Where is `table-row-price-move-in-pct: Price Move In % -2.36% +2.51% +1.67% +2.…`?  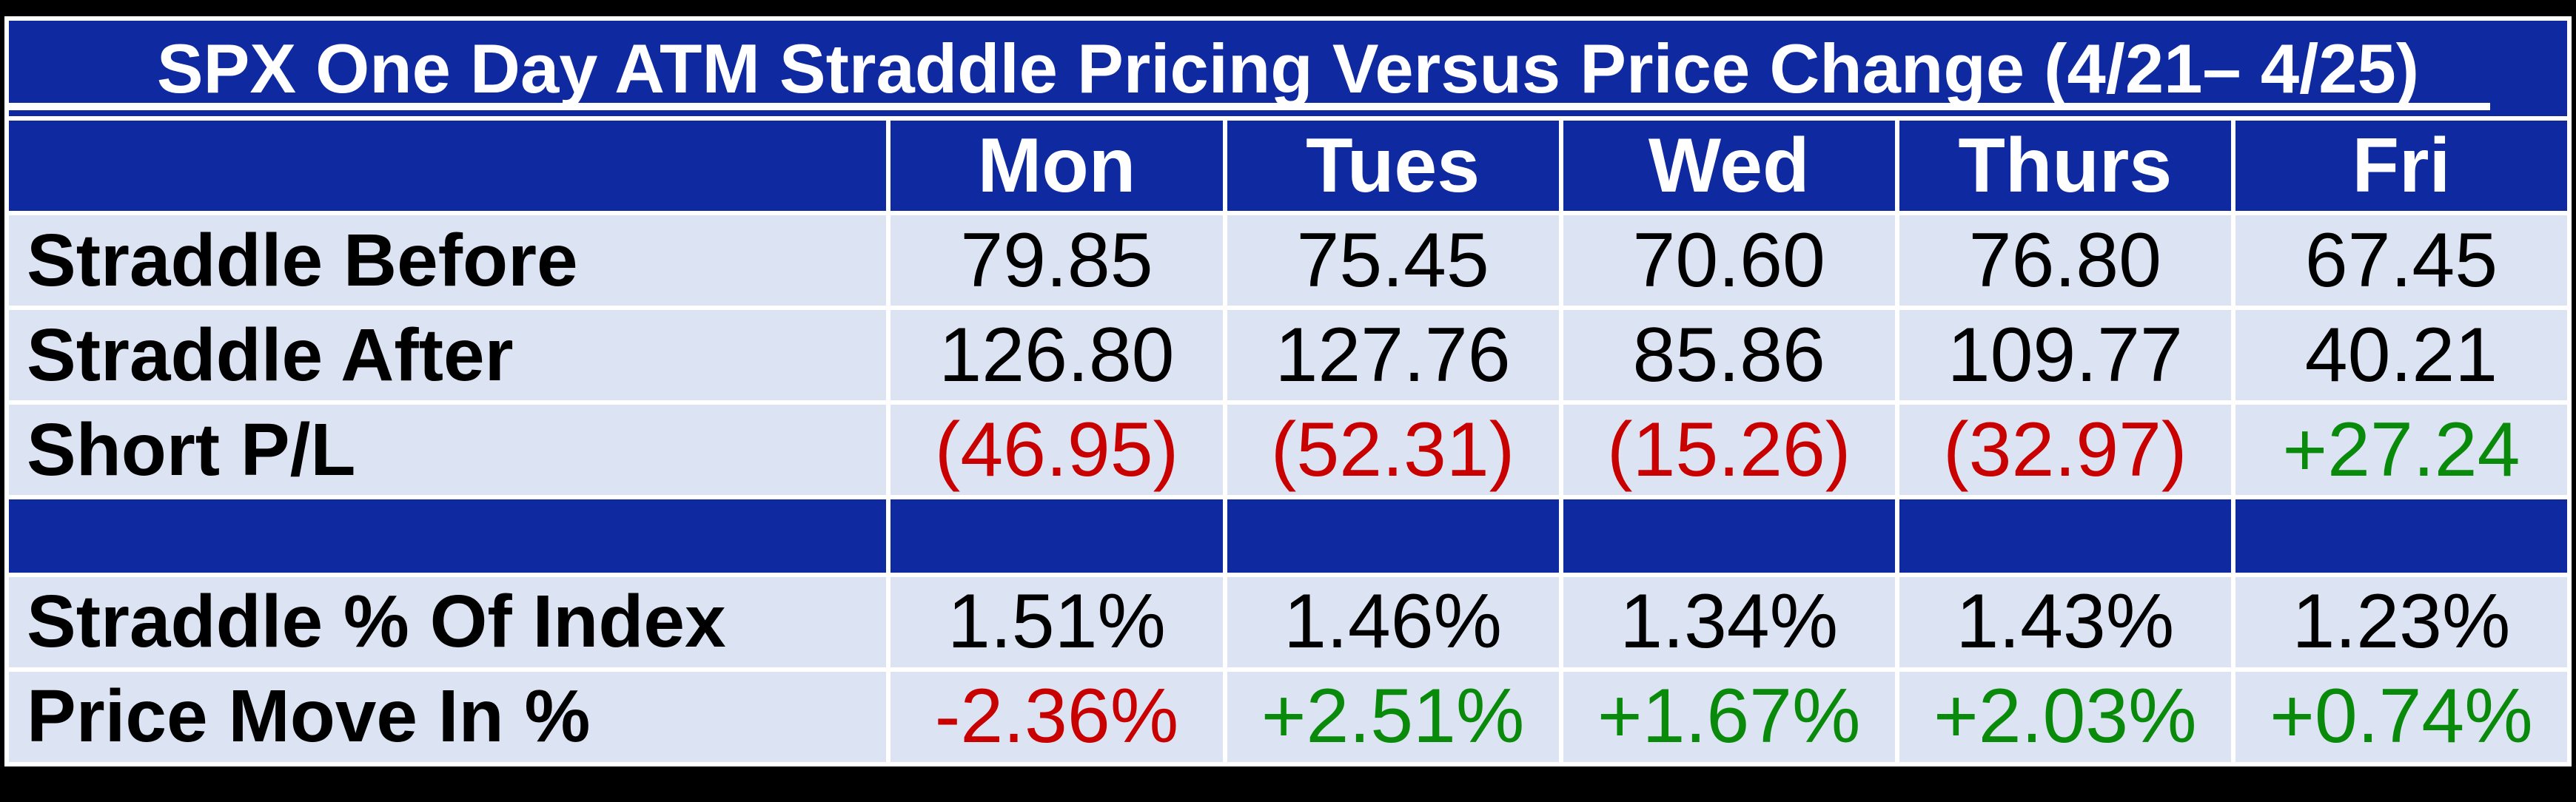 table-row-price-move-in-pct: Price Move In % -2.36% +2.51% +1.67% +2.… is located at coordinates (1288, 716).